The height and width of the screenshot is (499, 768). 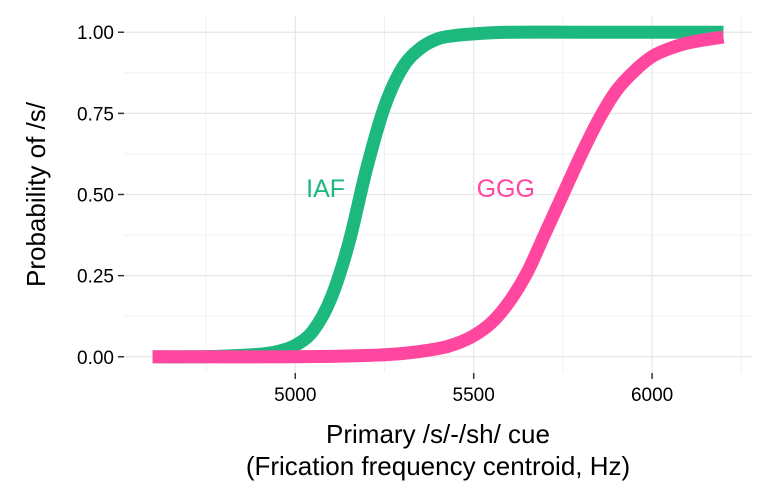 I want to click on label-layer: IAF GGG, so click(x=420, y=189).